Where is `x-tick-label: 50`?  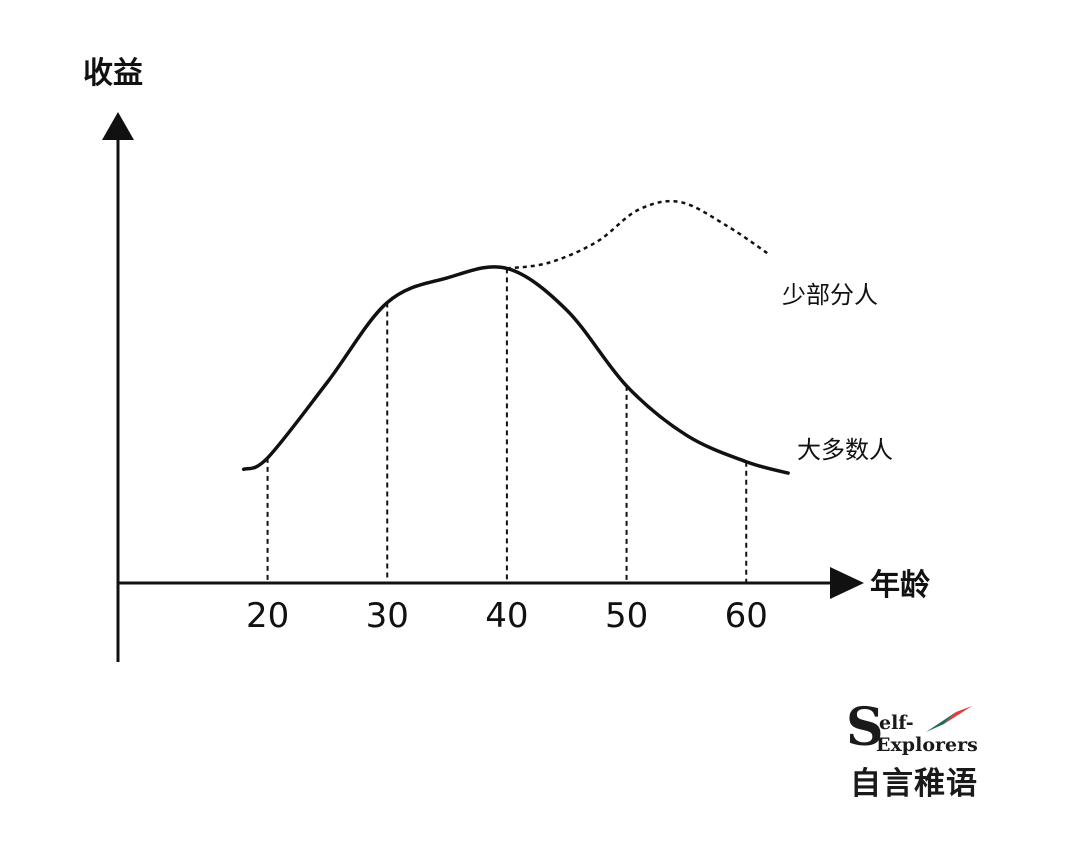
x-tick-label: 50 is located at coordinates (626, 616).